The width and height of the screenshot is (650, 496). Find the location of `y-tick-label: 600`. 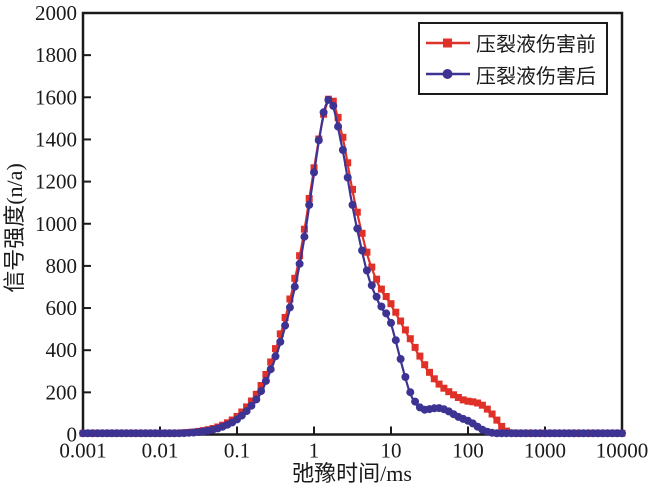

y-tick-label: 600 is located at coordinates (62, 308).